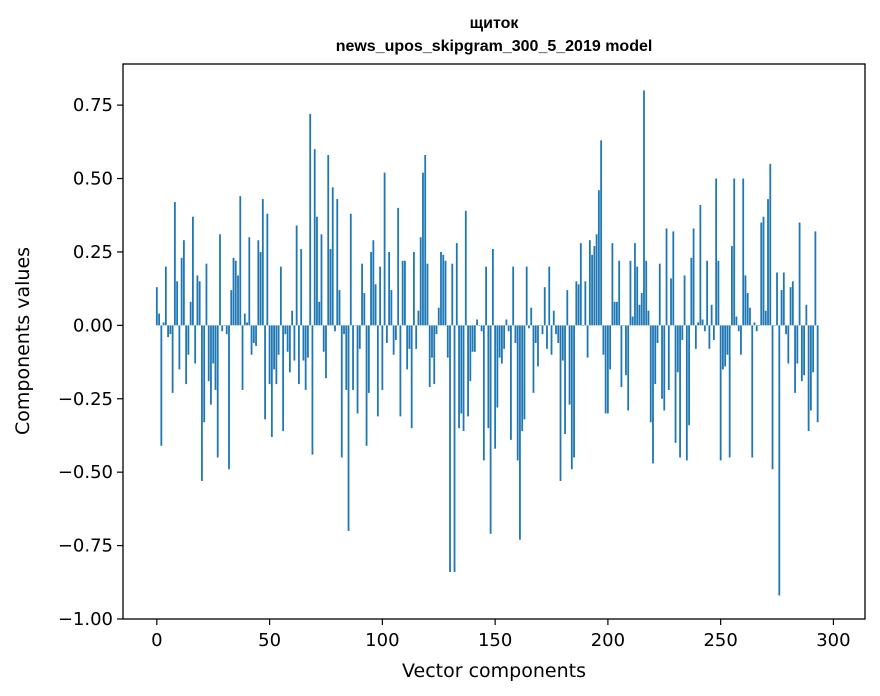 The height and width of the screenshot is (696, 880). What do you see at coordinates (494, 46) in the screenshot?
I see `chart-subtitle: news_upos_skipgram_300_5_2019 model` at bounding box center [494, 46].